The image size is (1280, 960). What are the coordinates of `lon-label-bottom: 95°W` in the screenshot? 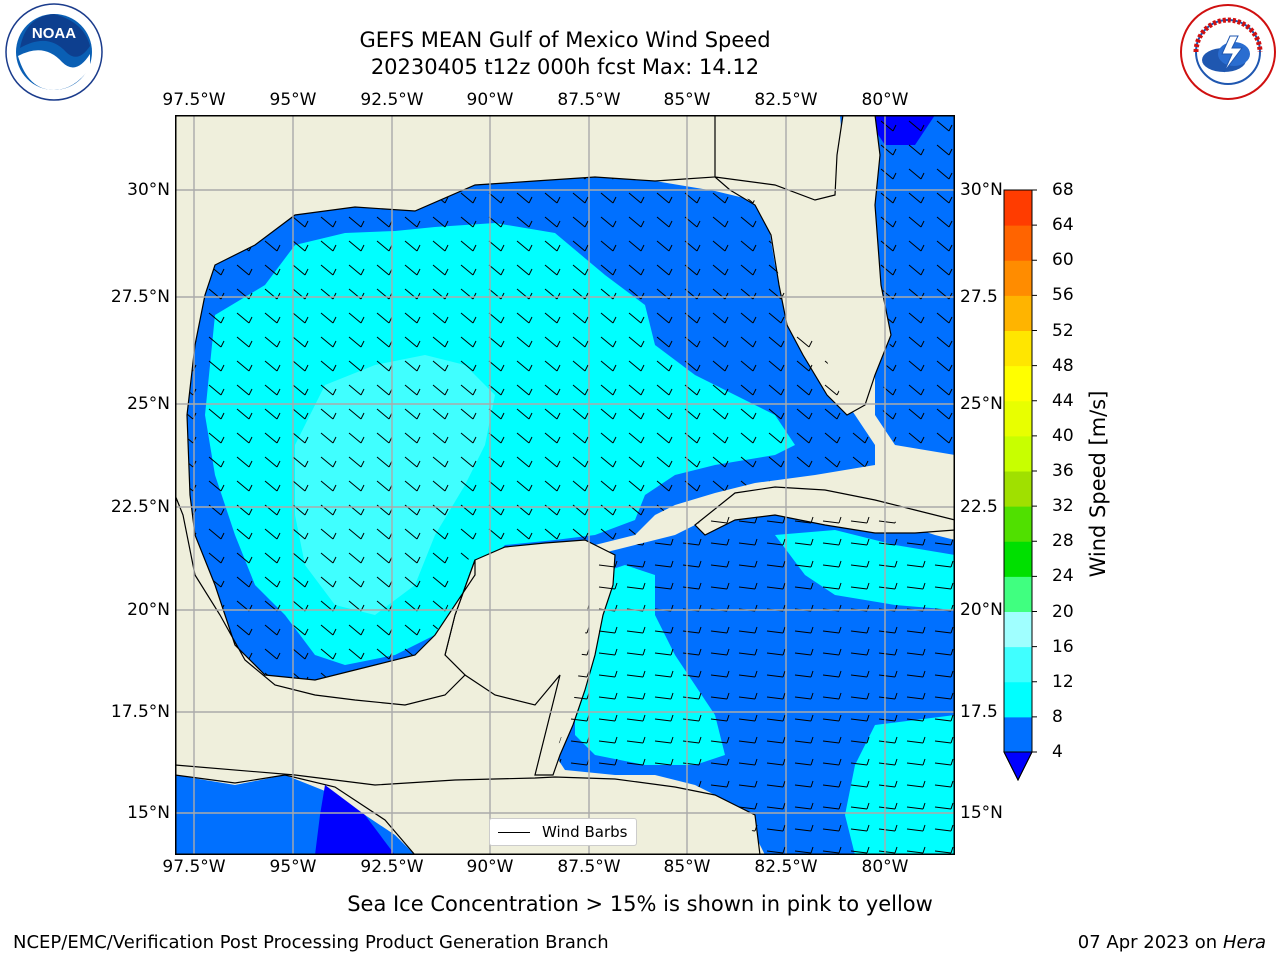 It's located at (293, 867).